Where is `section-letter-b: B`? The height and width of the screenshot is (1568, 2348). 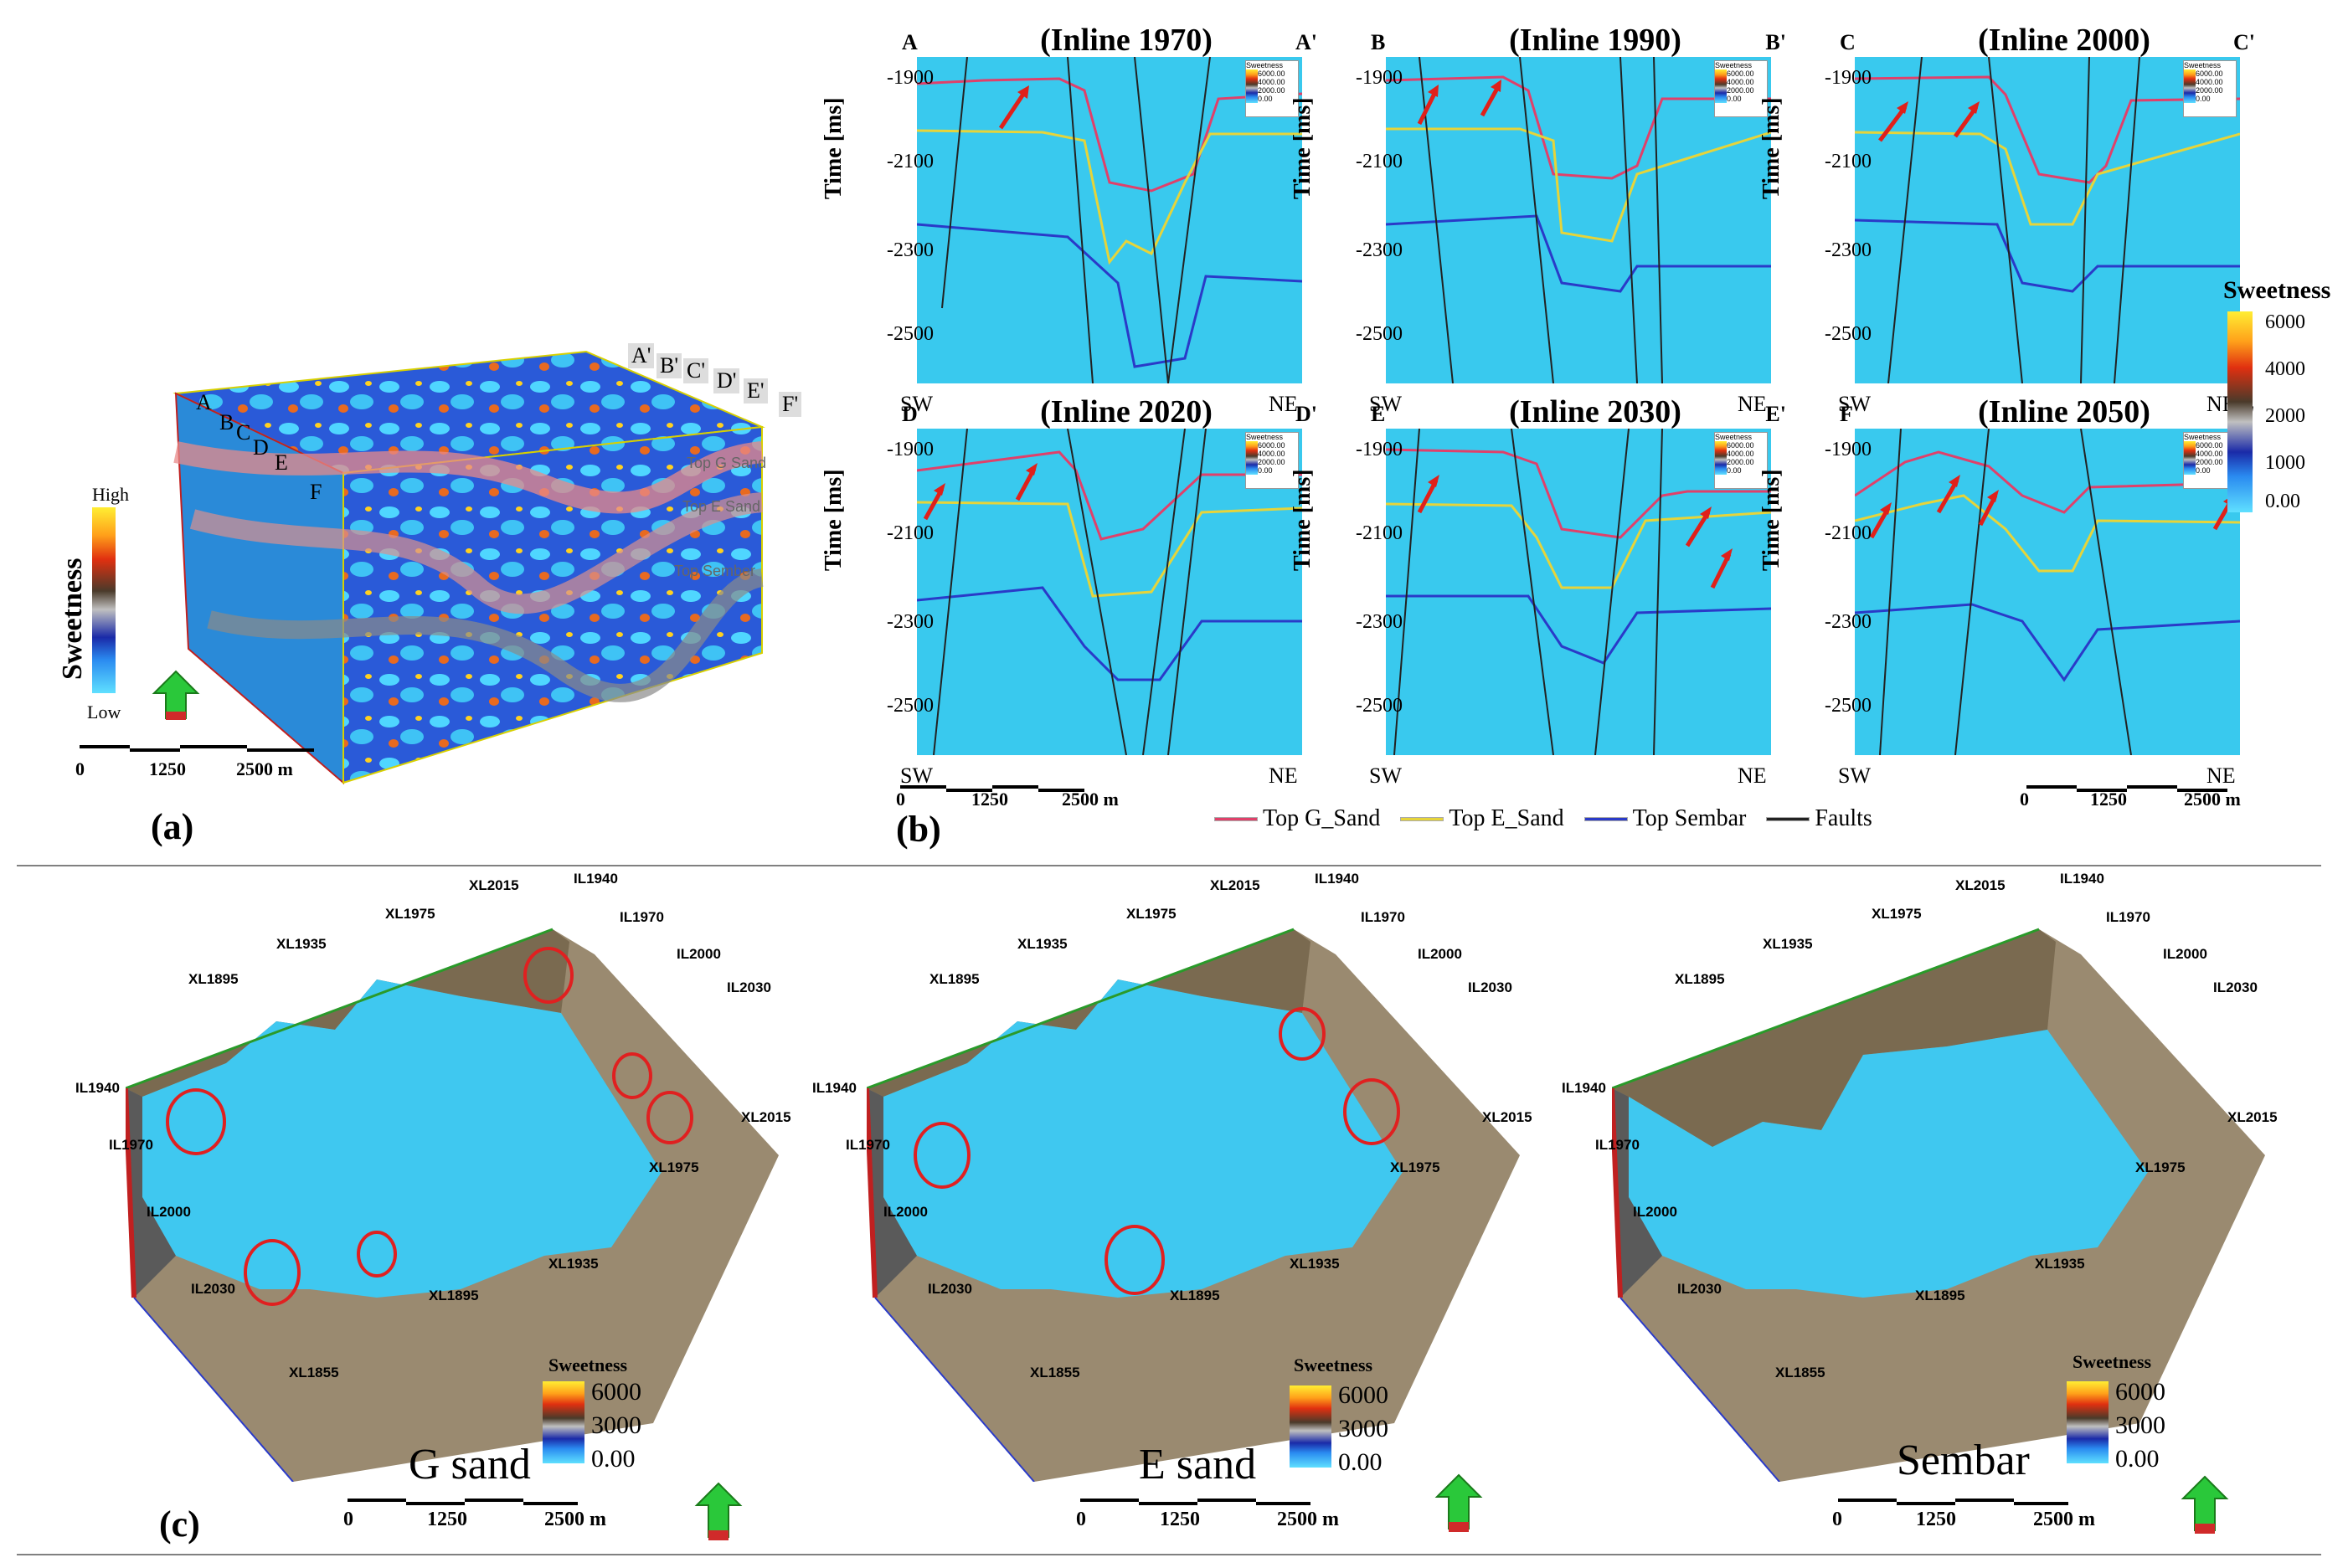 section-letter-b: B is located at coordinates (226, 422).